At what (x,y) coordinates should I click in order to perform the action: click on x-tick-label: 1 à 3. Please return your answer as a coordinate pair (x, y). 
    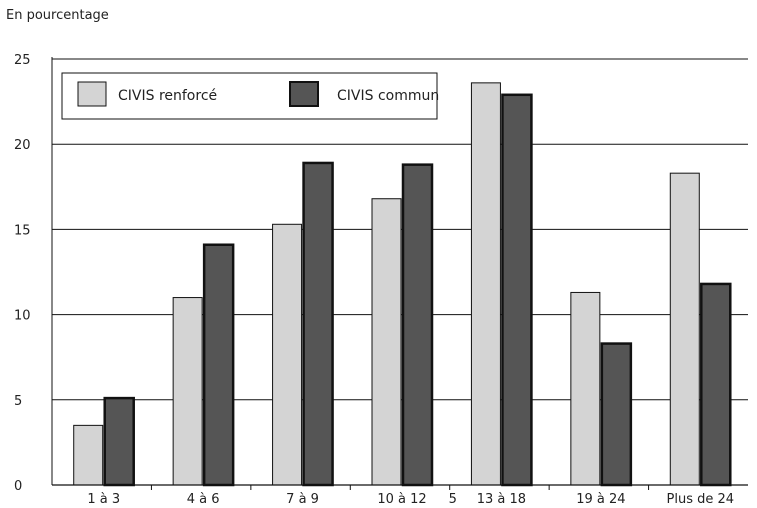
    Looking at the image, I should click on (103, 499).